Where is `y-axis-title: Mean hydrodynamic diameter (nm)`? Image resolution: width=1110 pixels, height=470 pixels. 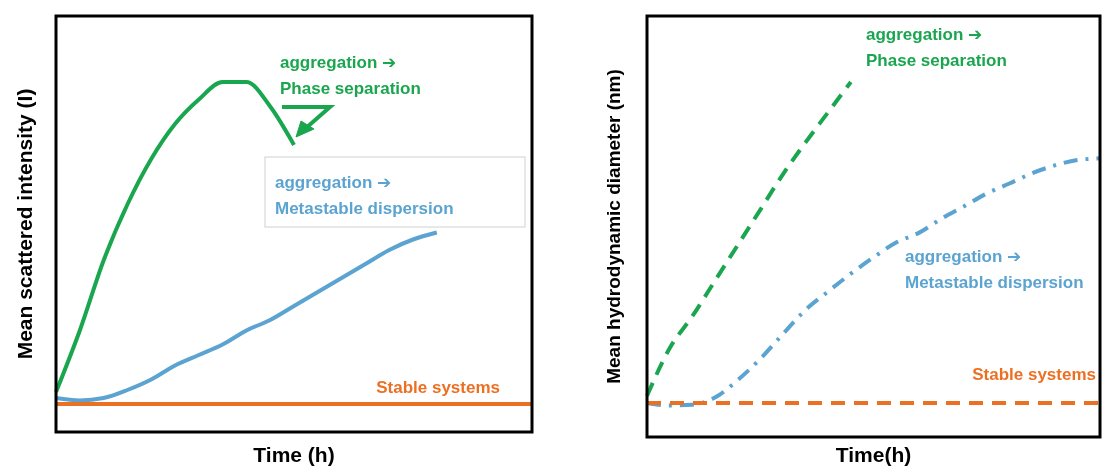
y-axis-title: Mean hydrodynamic diameter (nm) is located at coordinates (613, 226).